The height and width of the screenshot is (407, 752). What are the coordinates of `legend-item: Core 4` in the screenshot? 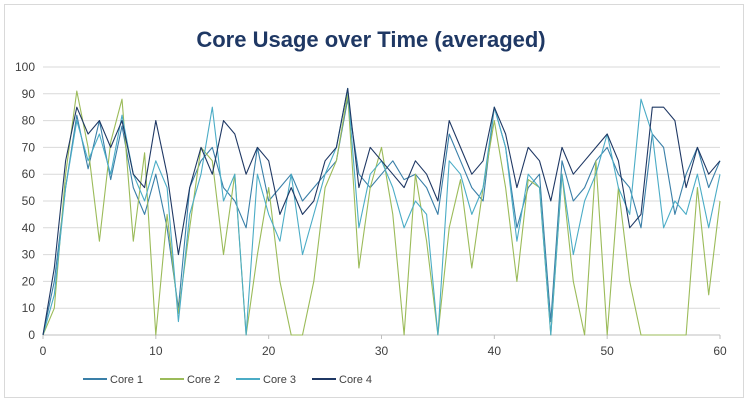 It's located at (342, 380).